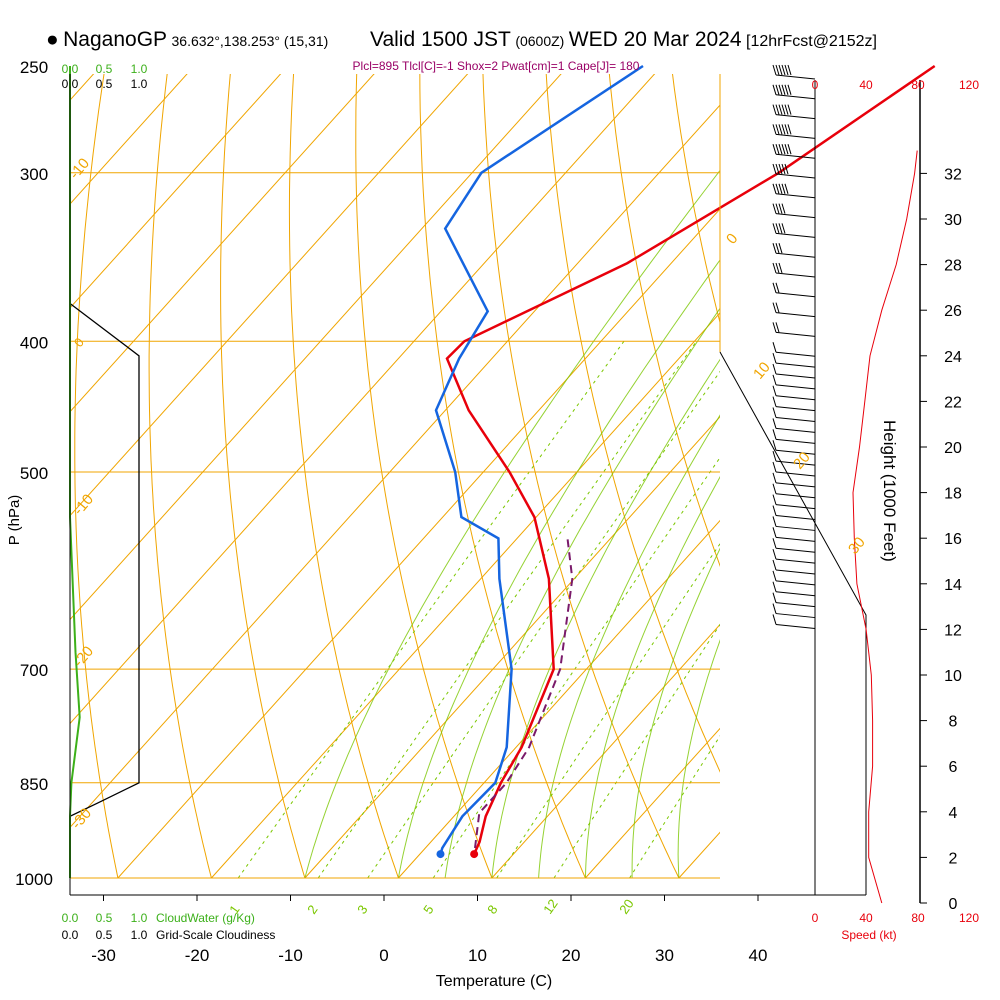 The image size is (1000, 1000). What do you see at coordinates (197, 955) in the screenshot?
I see `temp-tick-label: -20` at bounding box center [197, 955].